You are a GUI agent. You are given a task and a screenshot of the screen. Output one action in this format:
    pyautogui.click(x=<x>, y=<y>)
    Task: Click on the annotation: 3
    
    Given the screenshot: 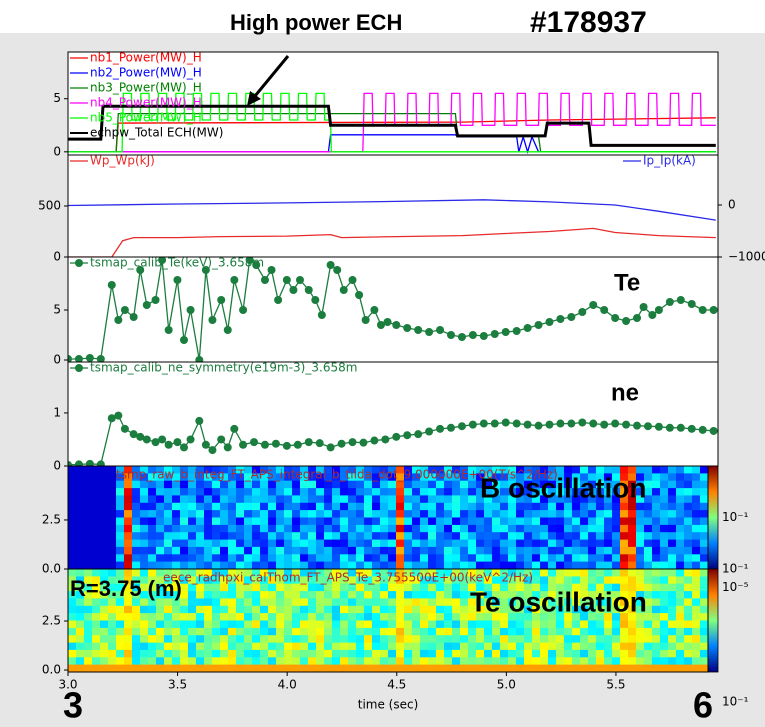 What is the action you would take?
    pyautogui.click(x=73, y=705)
    